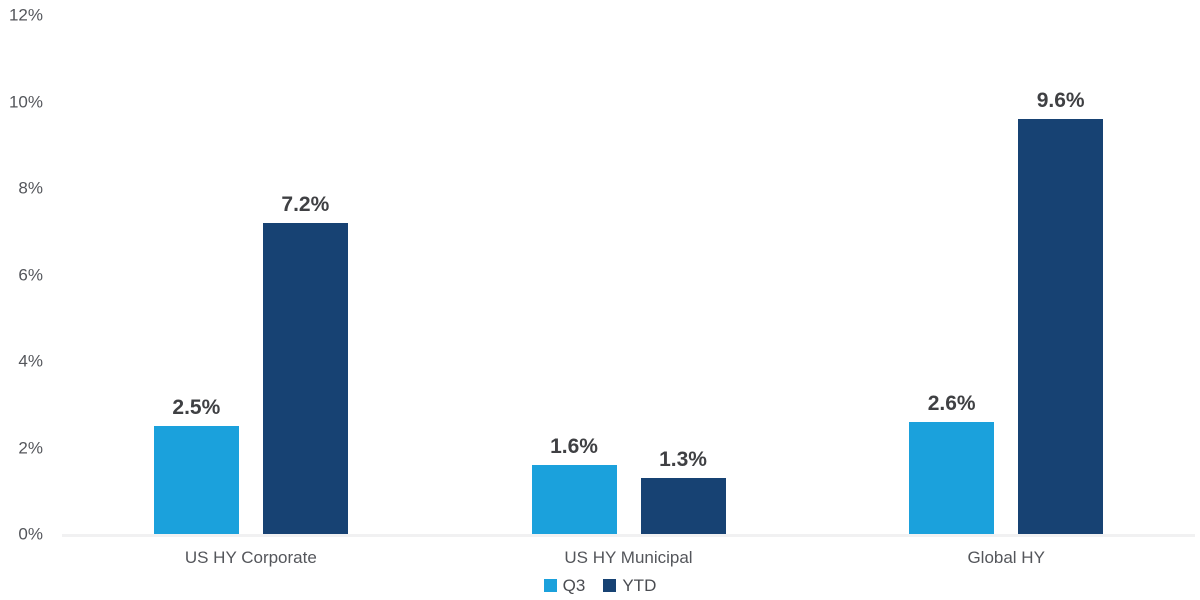 Image resolution: width=1200 pixels, height=600 pixels. I want to click on y-tick-label: 12%, so click(25, 15).